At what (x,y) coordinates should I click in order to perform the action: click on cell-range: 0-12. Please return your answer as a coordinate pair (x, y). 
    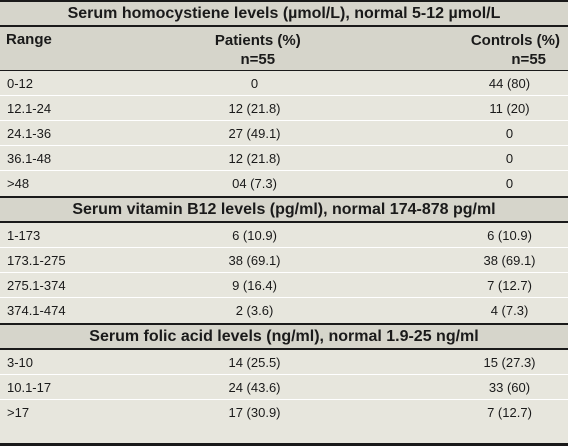
    Looking at the image, I should click on (20, 83).